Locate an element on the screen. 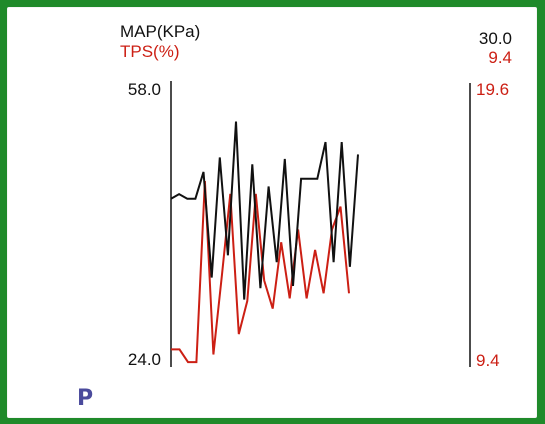 This screenshot has width=545, height=424. left-axis-bottom-label: 24.0 is located at coordinates (144, 359).